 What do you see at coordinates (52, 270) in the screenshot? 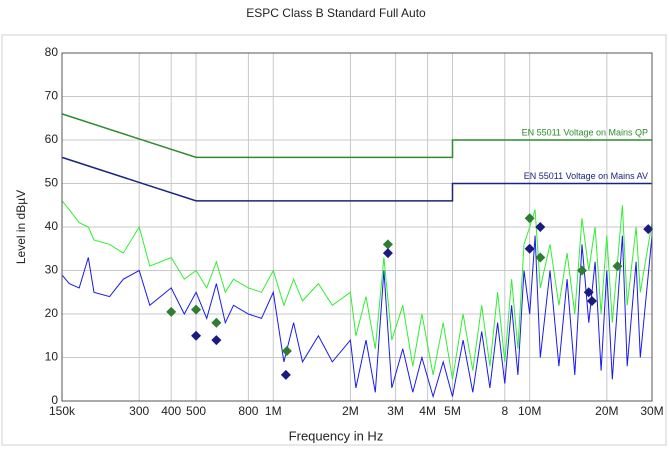
I see `y-tick-label: 30` at bounding box center [52, 270].